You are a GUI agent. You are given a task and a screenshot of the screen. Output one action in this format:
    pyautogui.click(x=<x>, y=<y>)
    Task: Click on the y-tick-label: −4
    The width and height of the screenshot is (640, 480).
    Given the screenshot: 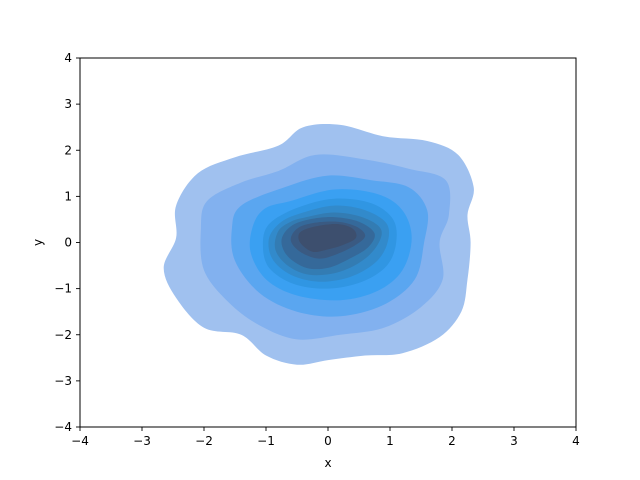 What is the action you would take?
    pyautogui.click(x=63, y=427)
    